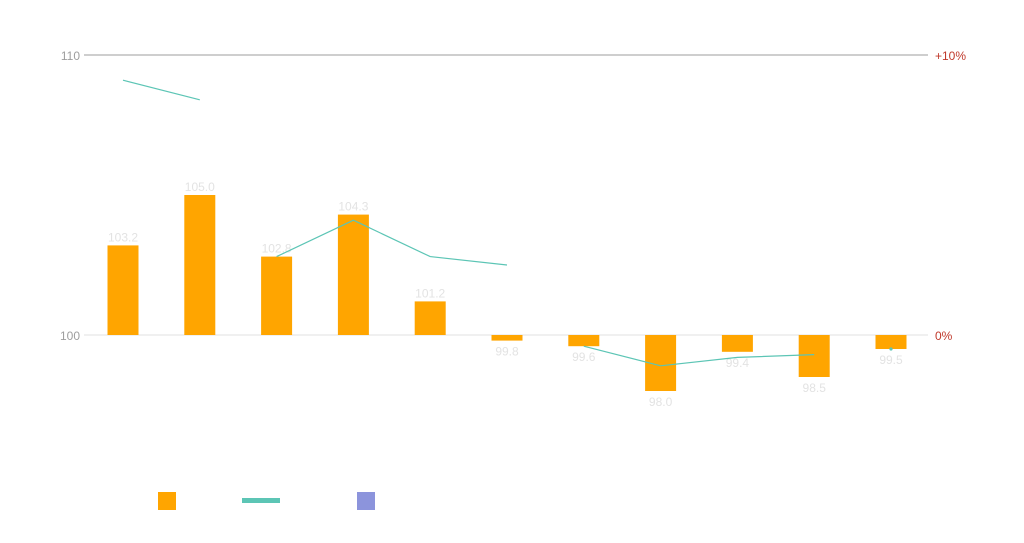 Image resolution: width=1024 pixels, height=543 pixels. I want to click on bar-label-2: 105.0, so click(200, 187).